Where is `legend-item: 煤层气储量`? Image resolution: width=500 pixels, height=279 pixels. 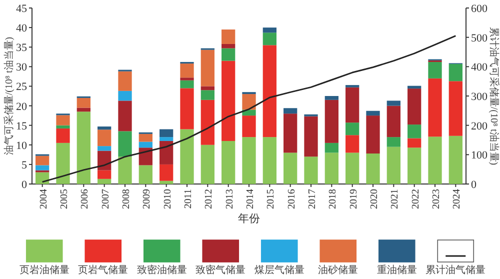
legend-item: 煤层气储量 is located at coordinates (279, 258).